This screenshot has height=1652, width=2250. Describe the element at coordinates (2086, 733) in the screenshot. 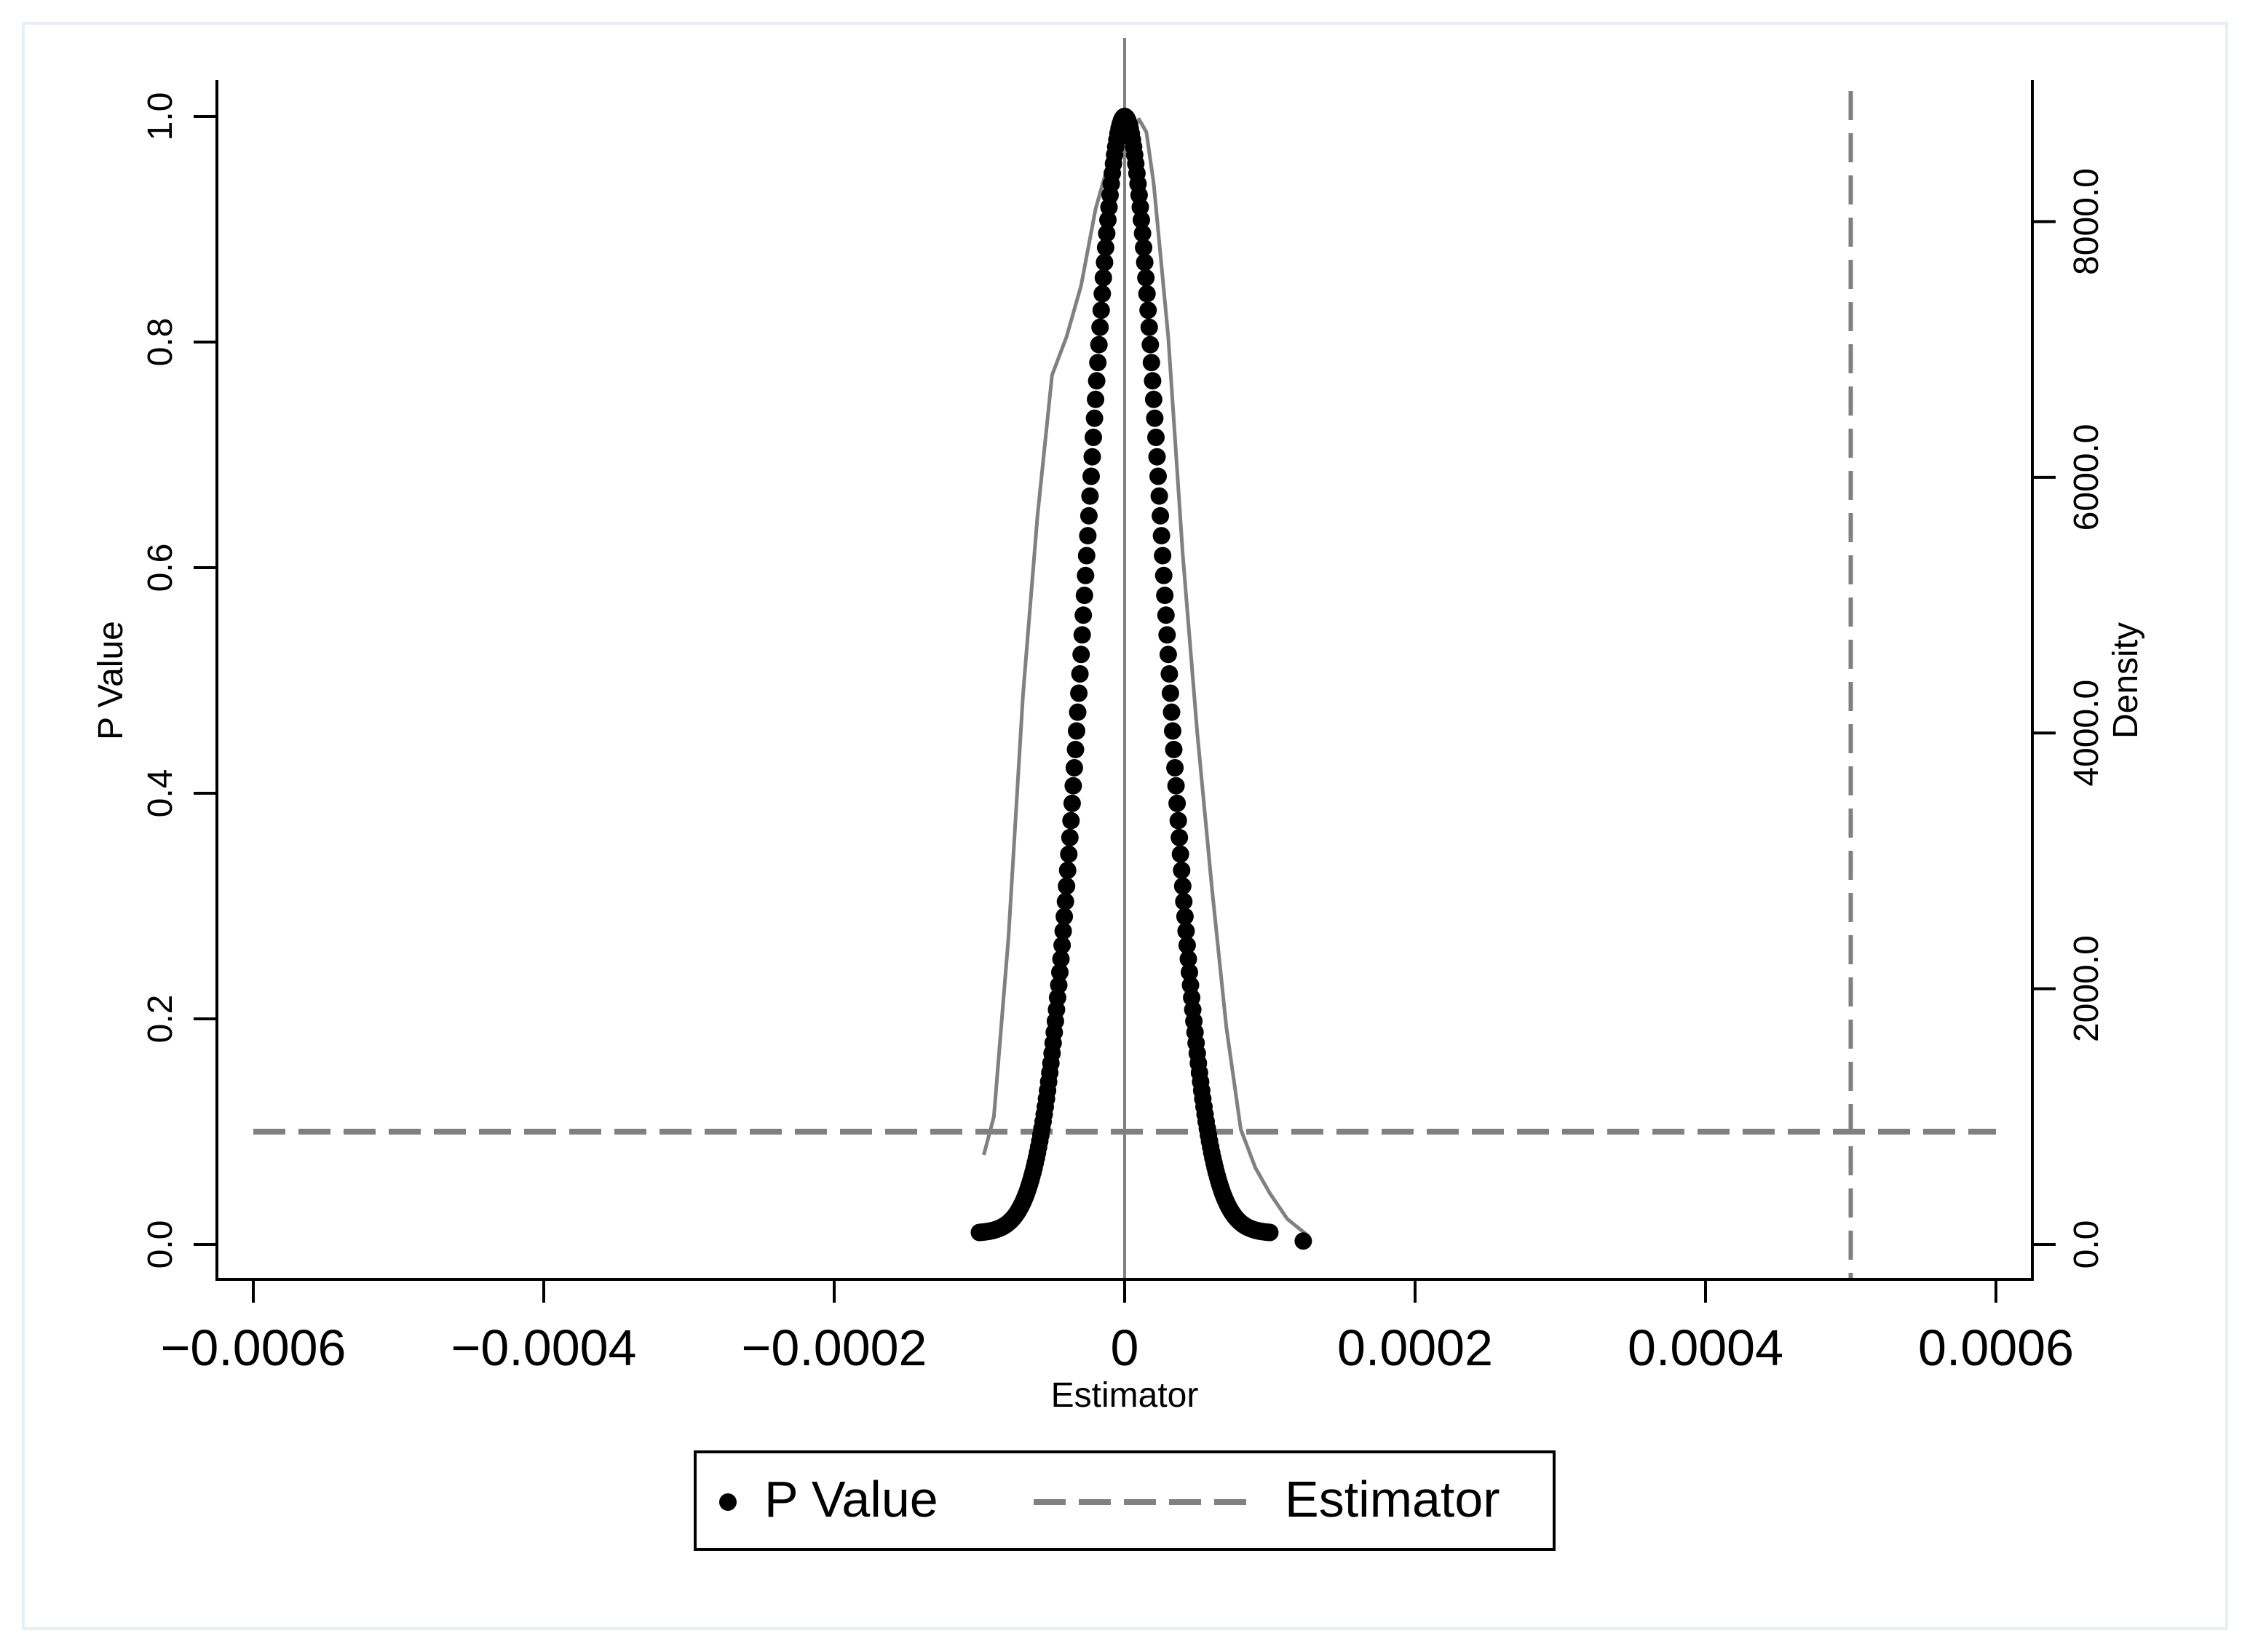

I see `y2-tick-label: 4000.0` at that location.